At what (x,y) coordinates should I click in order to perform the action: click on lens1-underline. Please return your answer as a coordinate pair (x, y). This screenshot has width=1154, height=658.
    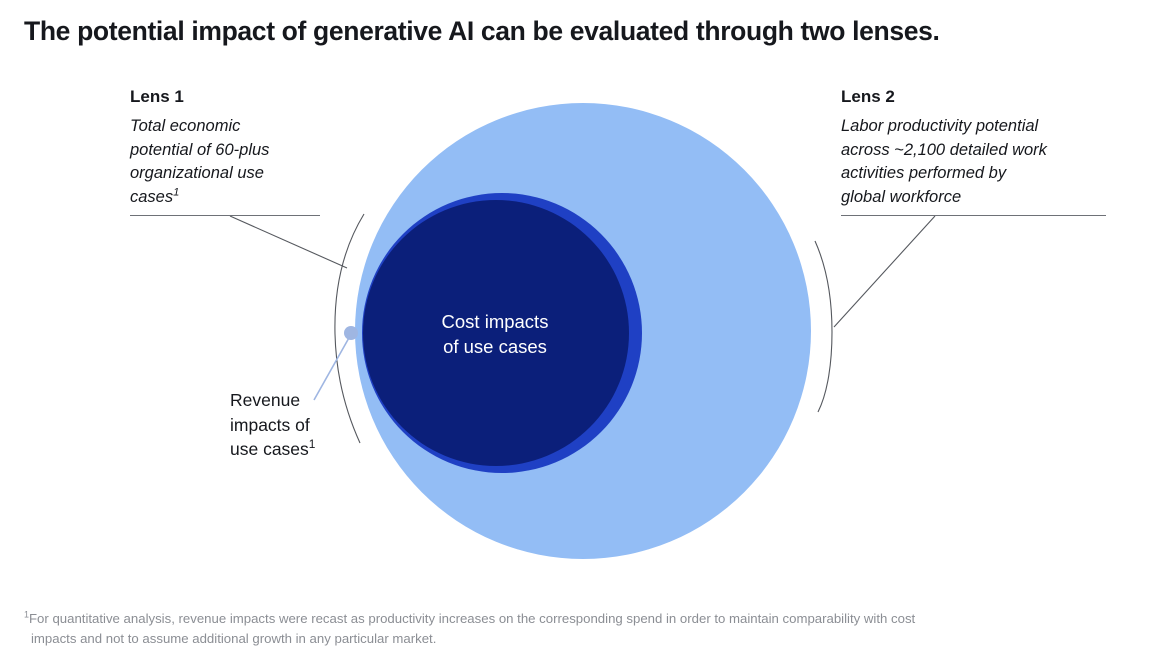
    Looking at the image, I should click on (225, 215).